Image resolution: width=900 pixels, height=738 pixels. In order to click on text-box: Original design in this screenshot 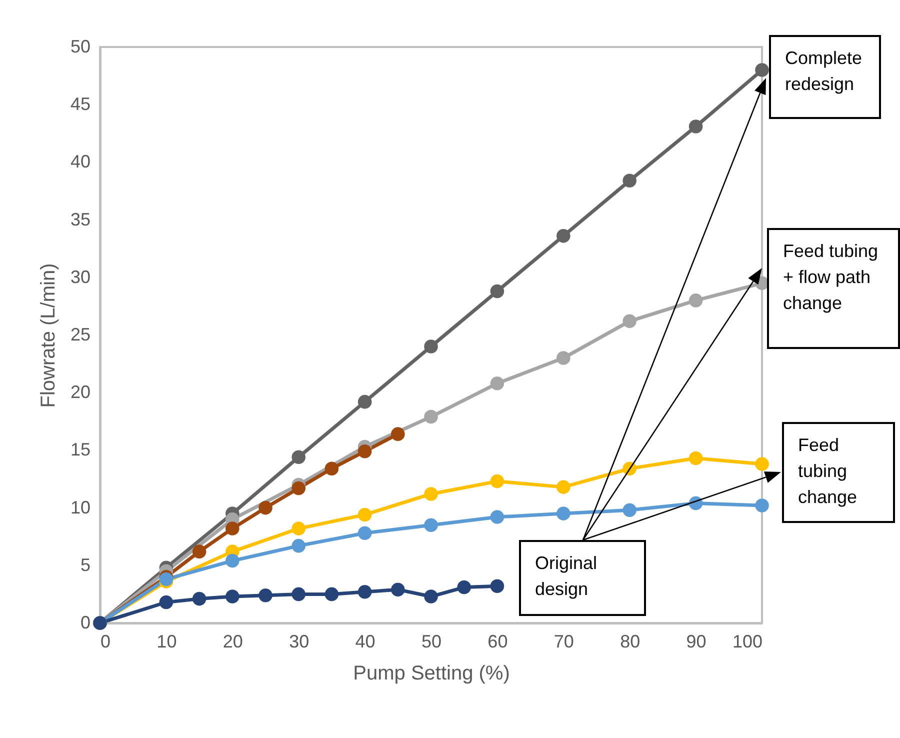, I will do `click(582, 578)`.